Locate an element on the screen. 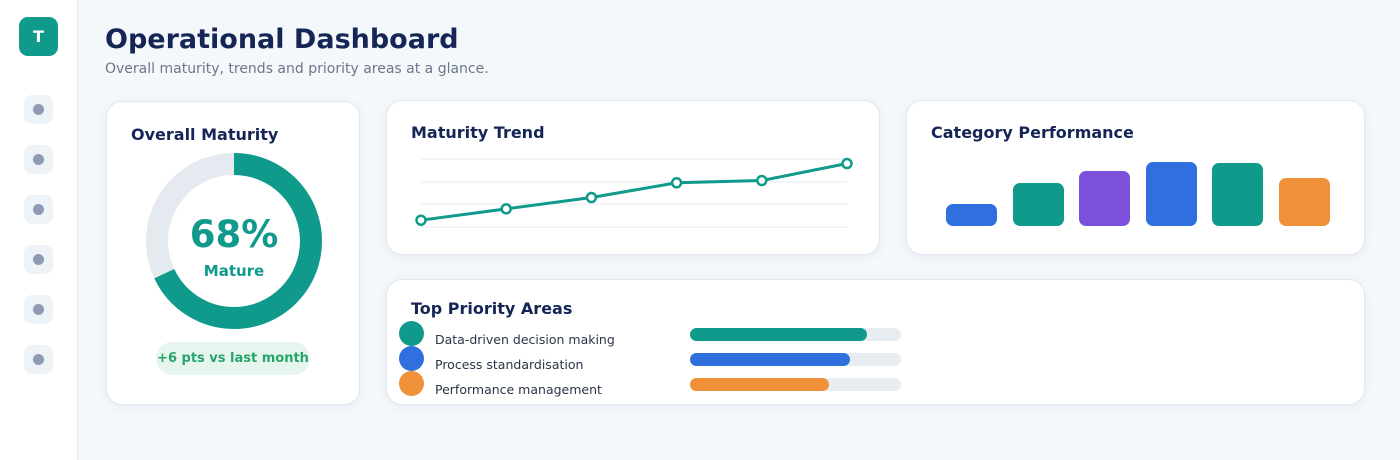 The height and width of the screenshot is (460, 1400). trend-series-line is located at coordinates (634, 192).